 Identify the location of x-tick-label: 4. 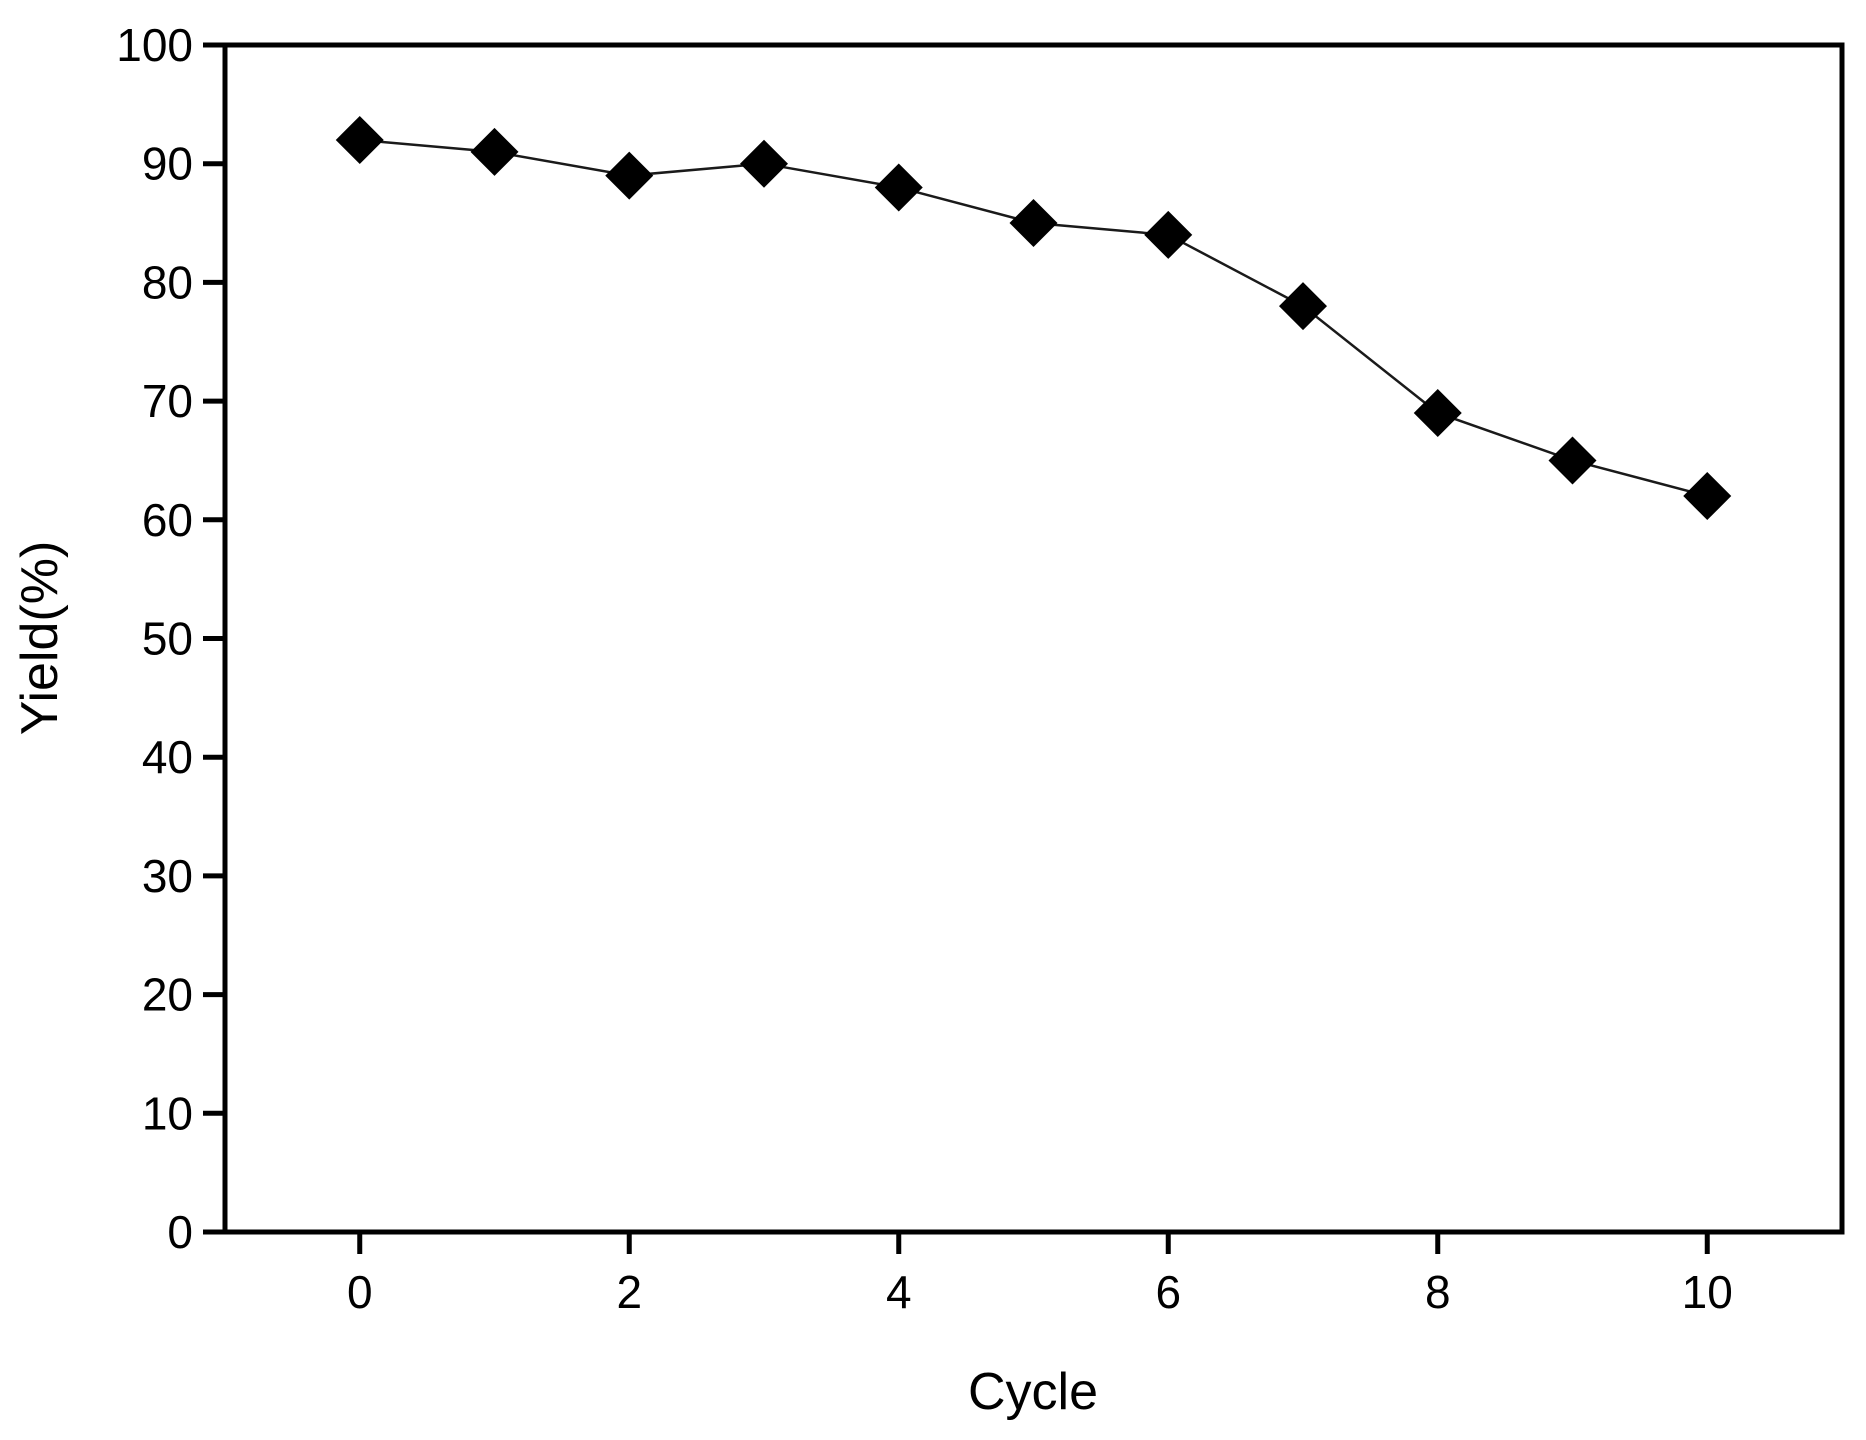
(899, 1292).